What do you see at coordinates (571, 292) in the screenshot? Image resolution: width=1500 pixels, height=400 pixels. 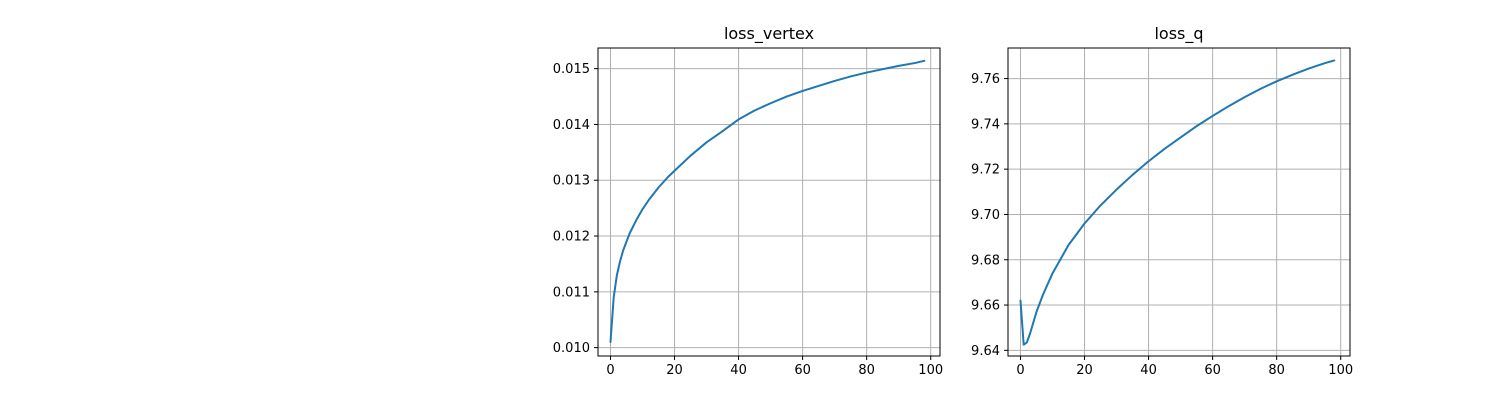 I see `y-tick-label: 0.011` at bounding box center [571, 292].